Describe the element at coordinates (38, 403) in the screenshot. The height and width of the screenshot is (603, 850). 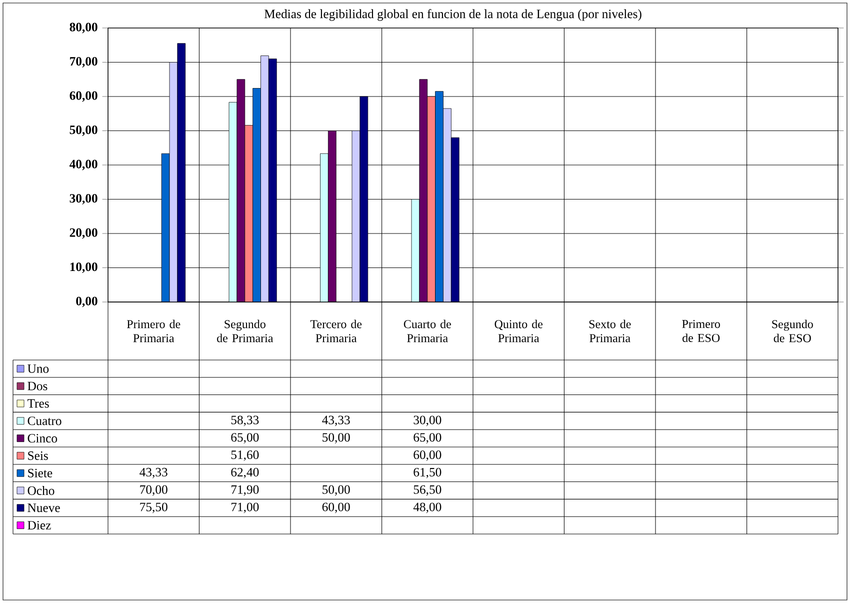
I see `legend-label: Tres` at that location.